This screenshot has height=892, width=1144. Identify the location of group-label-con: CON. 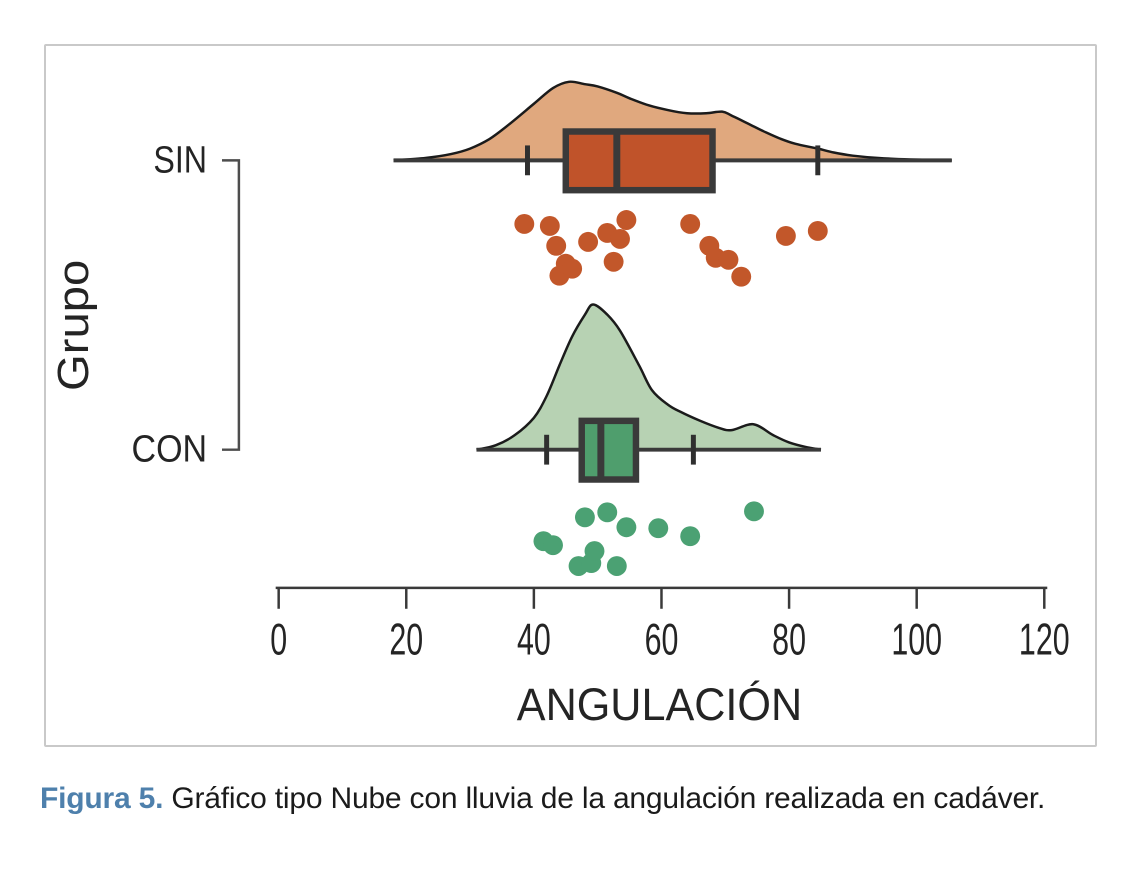
(170, 450).